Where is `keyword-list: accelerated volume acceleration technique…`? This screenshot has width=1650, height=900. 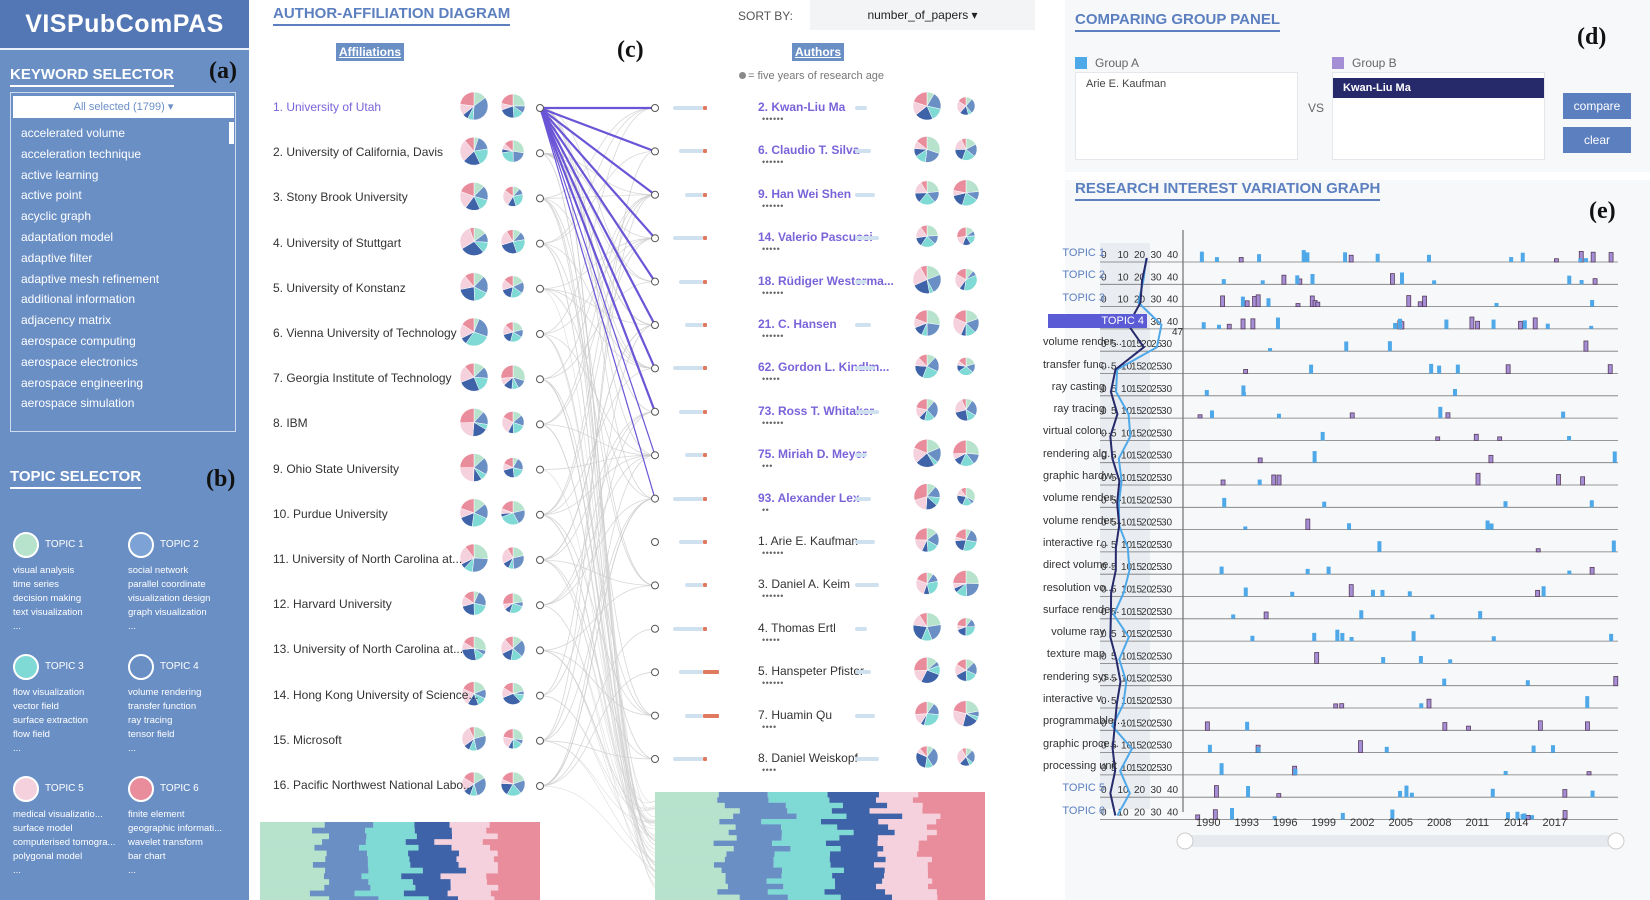
keyword-list: accelerated volume acceleration technique… is located at coordinates (118, 273).